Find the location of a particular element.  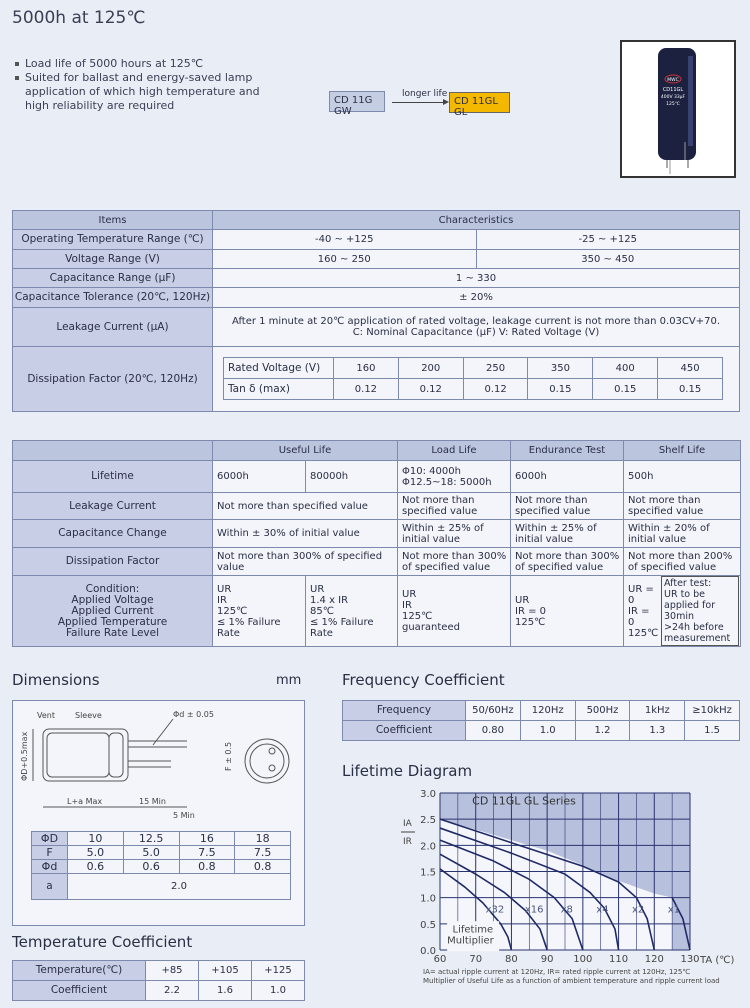

row-label: Φd is located at coordinates (49, 866).